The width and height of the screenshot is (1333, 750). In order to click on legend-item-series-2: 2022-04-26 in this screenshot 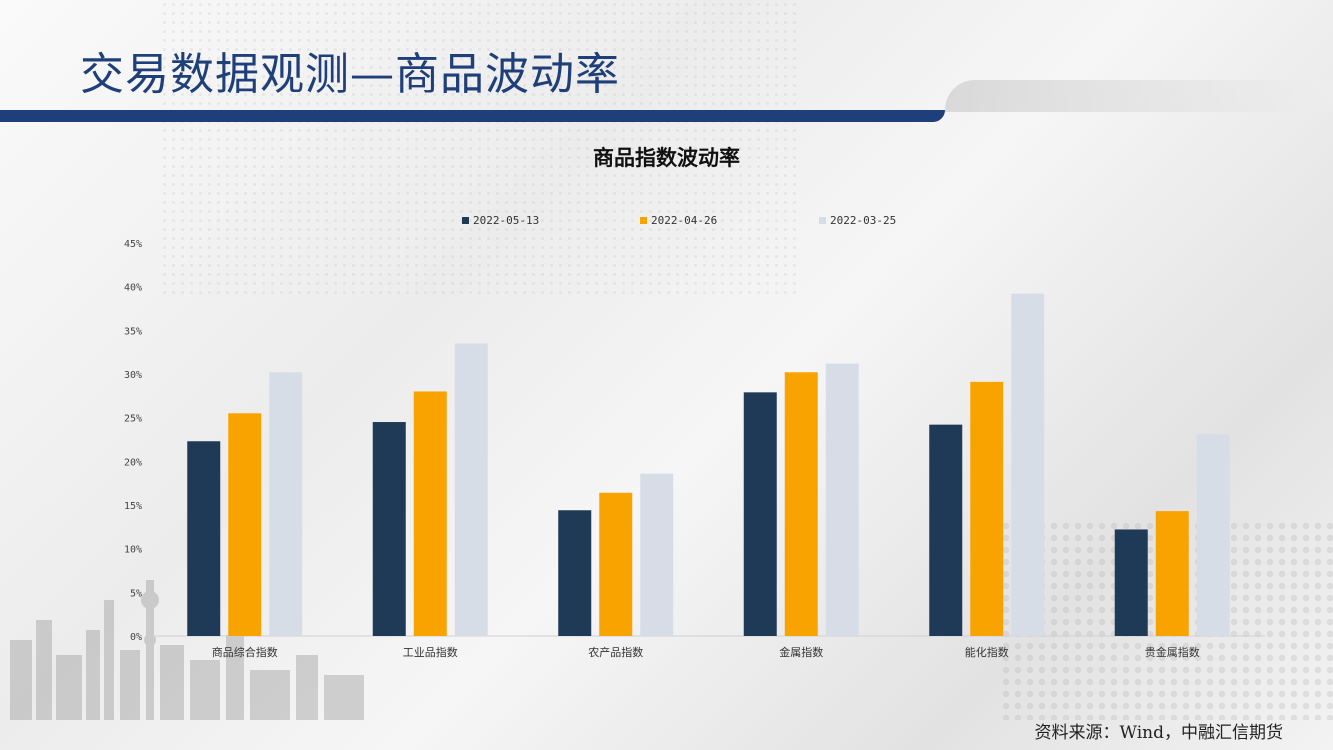, I will do `click(678, 221)`.